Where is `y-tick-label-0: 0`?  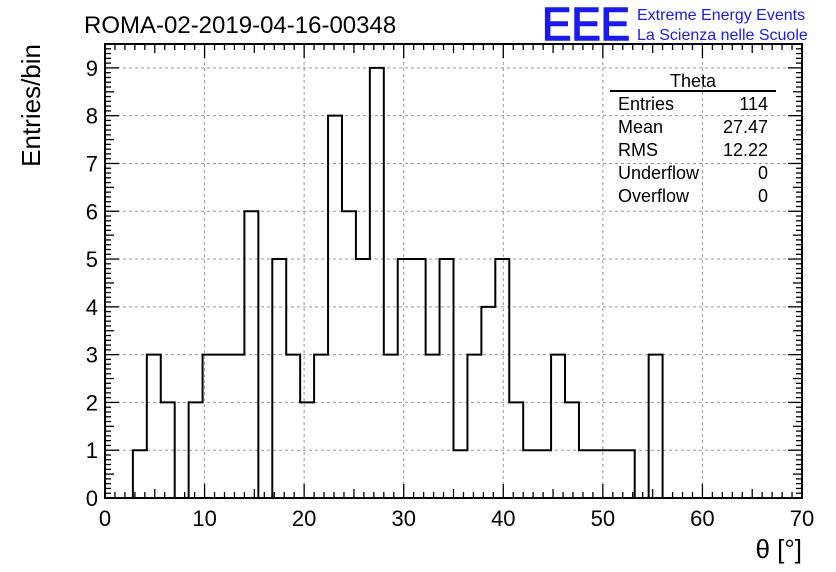 y-tick-label-0: 0 is located at coordinates (92, 498).